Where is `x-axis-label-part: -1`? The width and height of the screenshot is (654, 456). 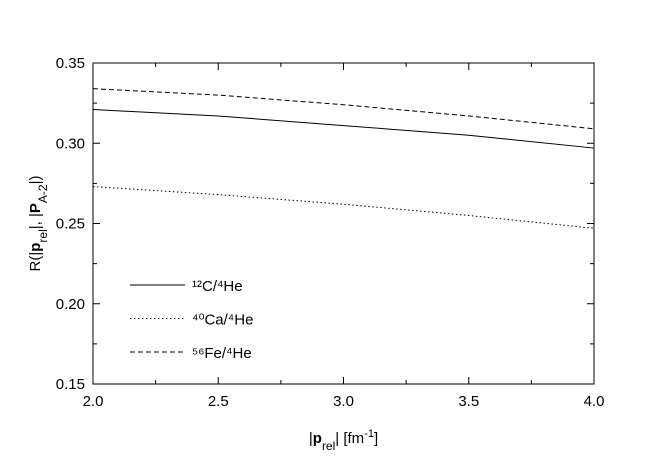
x-axis-label-part: -1 is located at coordinates (369, 434).